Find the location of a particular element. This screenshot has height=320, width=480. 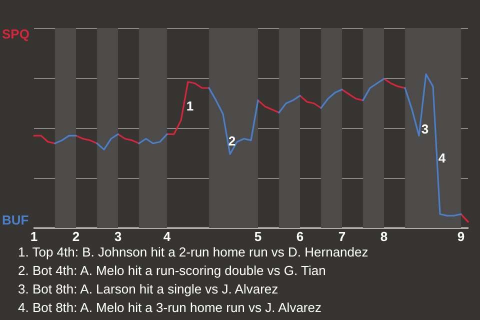

annotation: 2 is located at coordinates (232, 141).